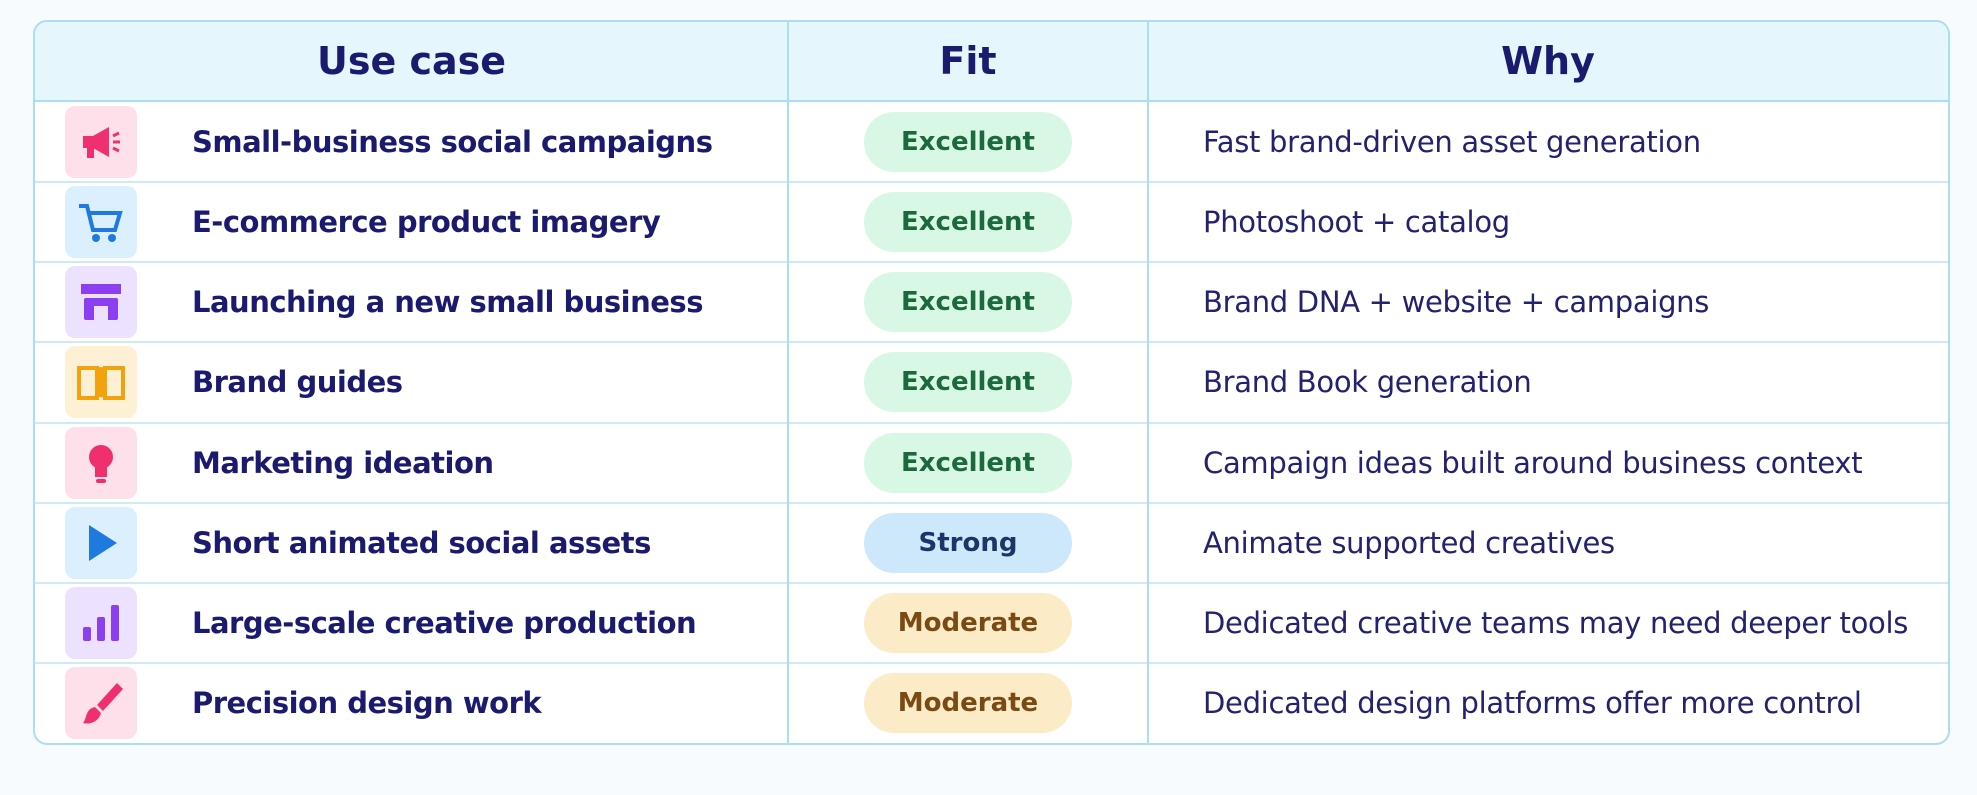  What do you see at coordinates (1456, 302) in the screenshot?
I see `why-text: Brand DNA + website + campaigns` at bounding box center [1456, 302].